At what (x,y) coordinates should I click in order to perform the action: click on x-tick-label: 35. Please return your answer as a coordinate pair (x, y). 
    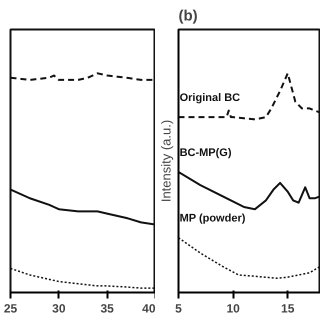
    Looking at the image, I should click on (107, 309).